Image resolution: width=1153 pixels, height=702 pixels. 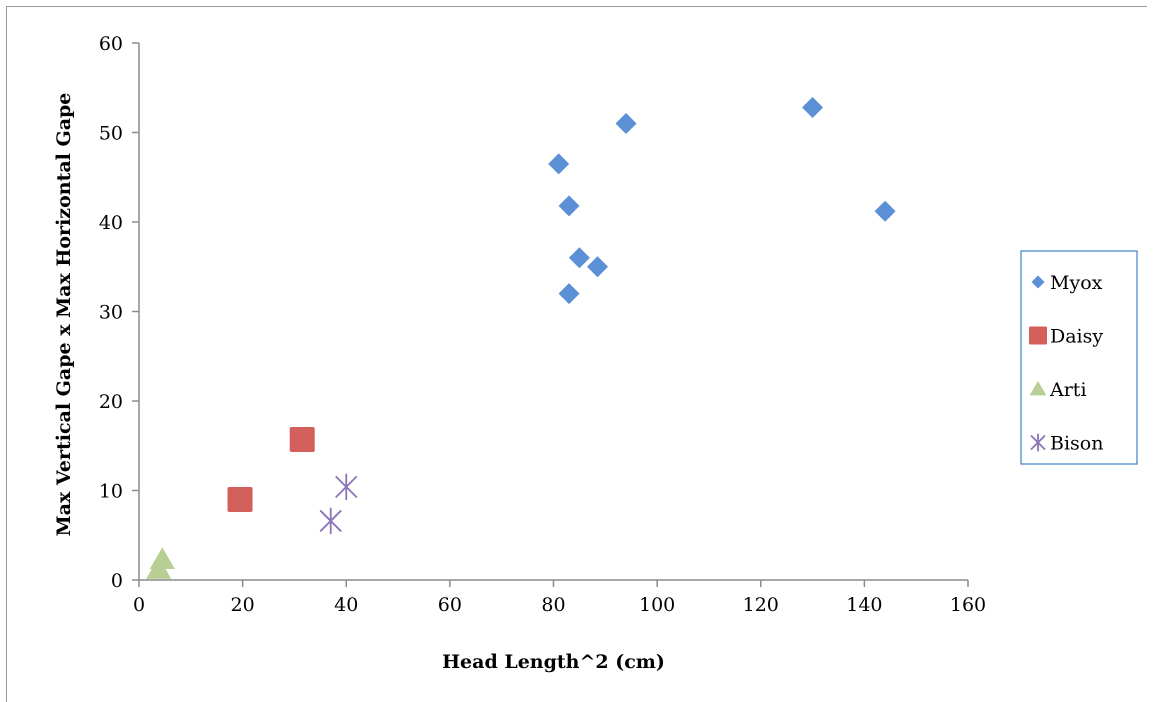 I want to click on y-tick-label: 30, so click(x=111, y=313).